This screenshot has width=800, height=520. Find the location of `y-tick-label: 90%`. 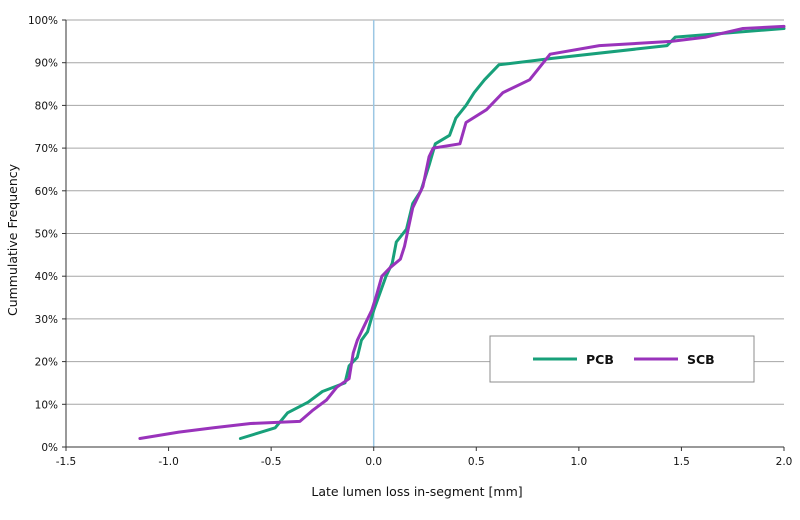

y-tick-label: 90% is located at coordinates (46, 64).